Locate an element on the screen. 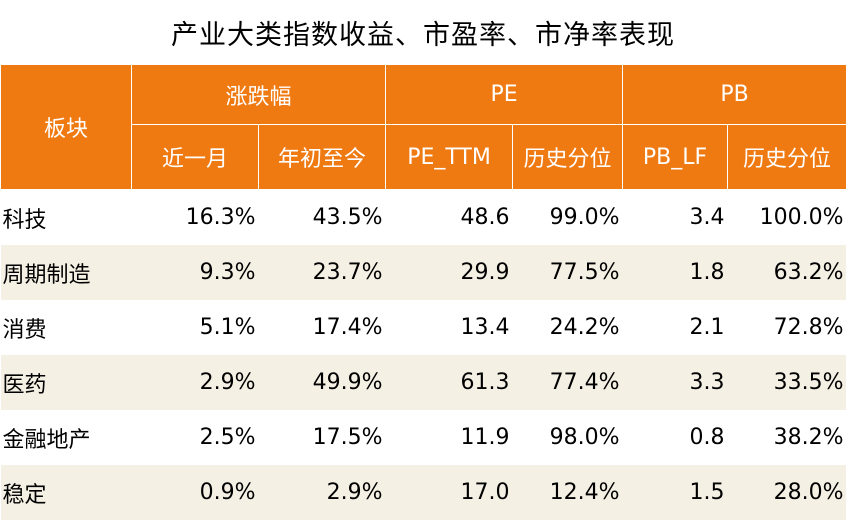 Image resolution: width=846 pixels, height=523 pixels. header-group-pe: PE is located at coordinates (504, 94).